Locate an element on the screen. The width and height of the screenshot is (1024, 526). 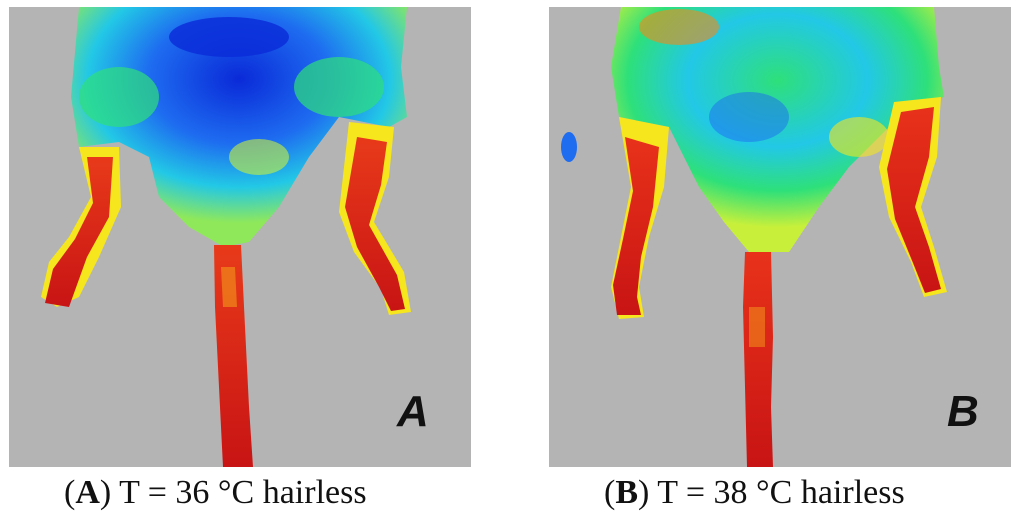
caption-letter-a: A is located at coordinates (87, 492).